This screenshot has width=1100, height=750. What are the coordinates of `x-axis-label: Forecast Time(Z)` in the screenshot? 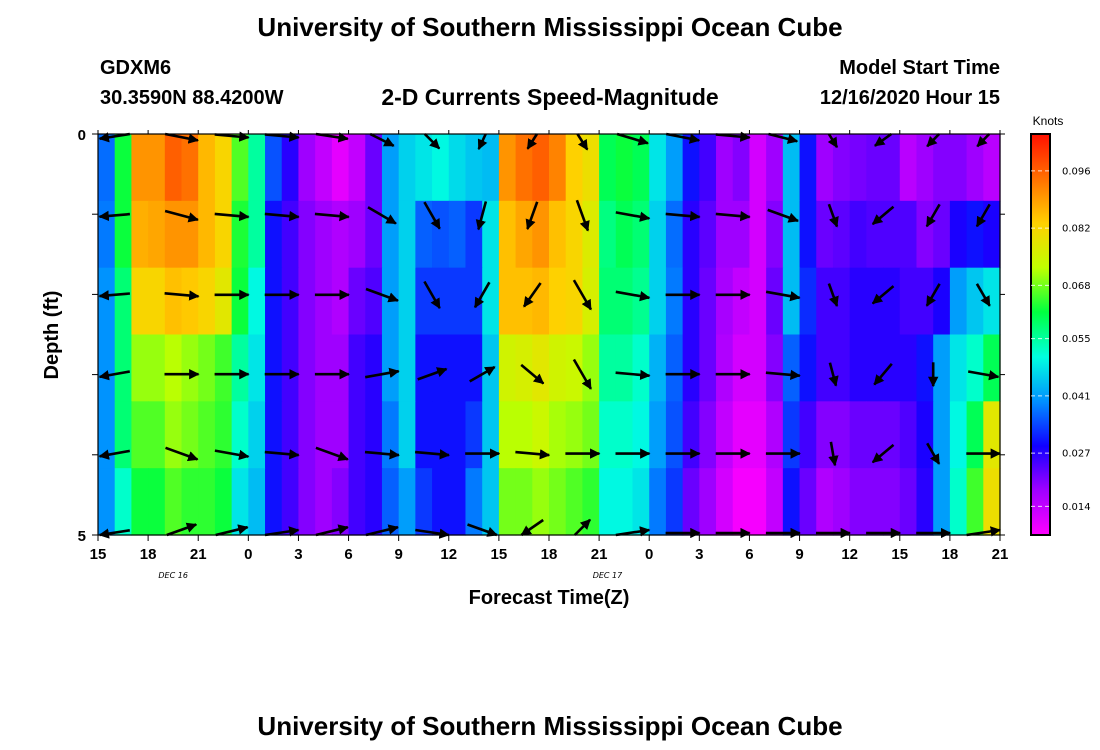 It's located at (549, 598).